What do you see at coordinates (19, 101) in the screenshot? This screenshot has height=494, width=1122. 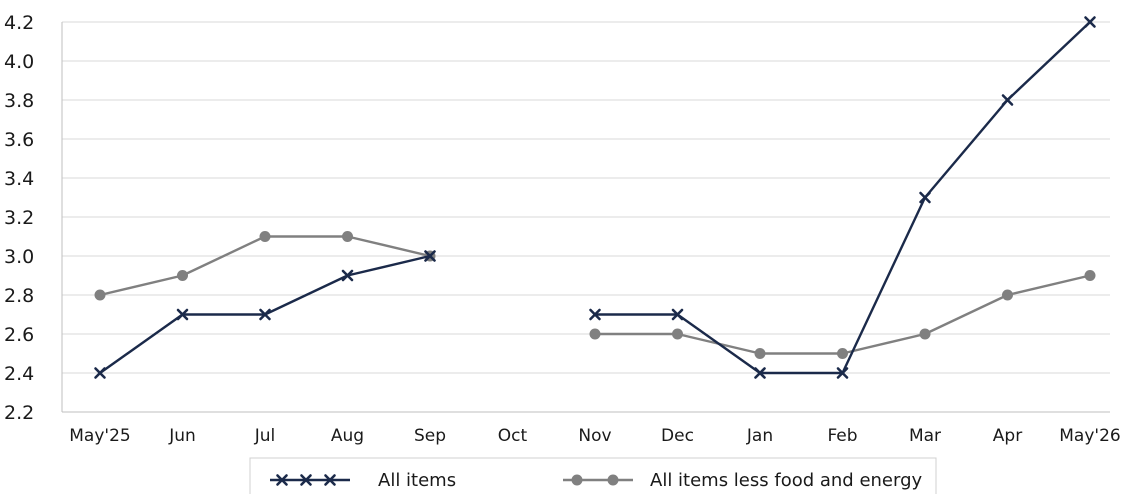 I see `y-tick-label: 3.8` at bounding box center [19, 101].